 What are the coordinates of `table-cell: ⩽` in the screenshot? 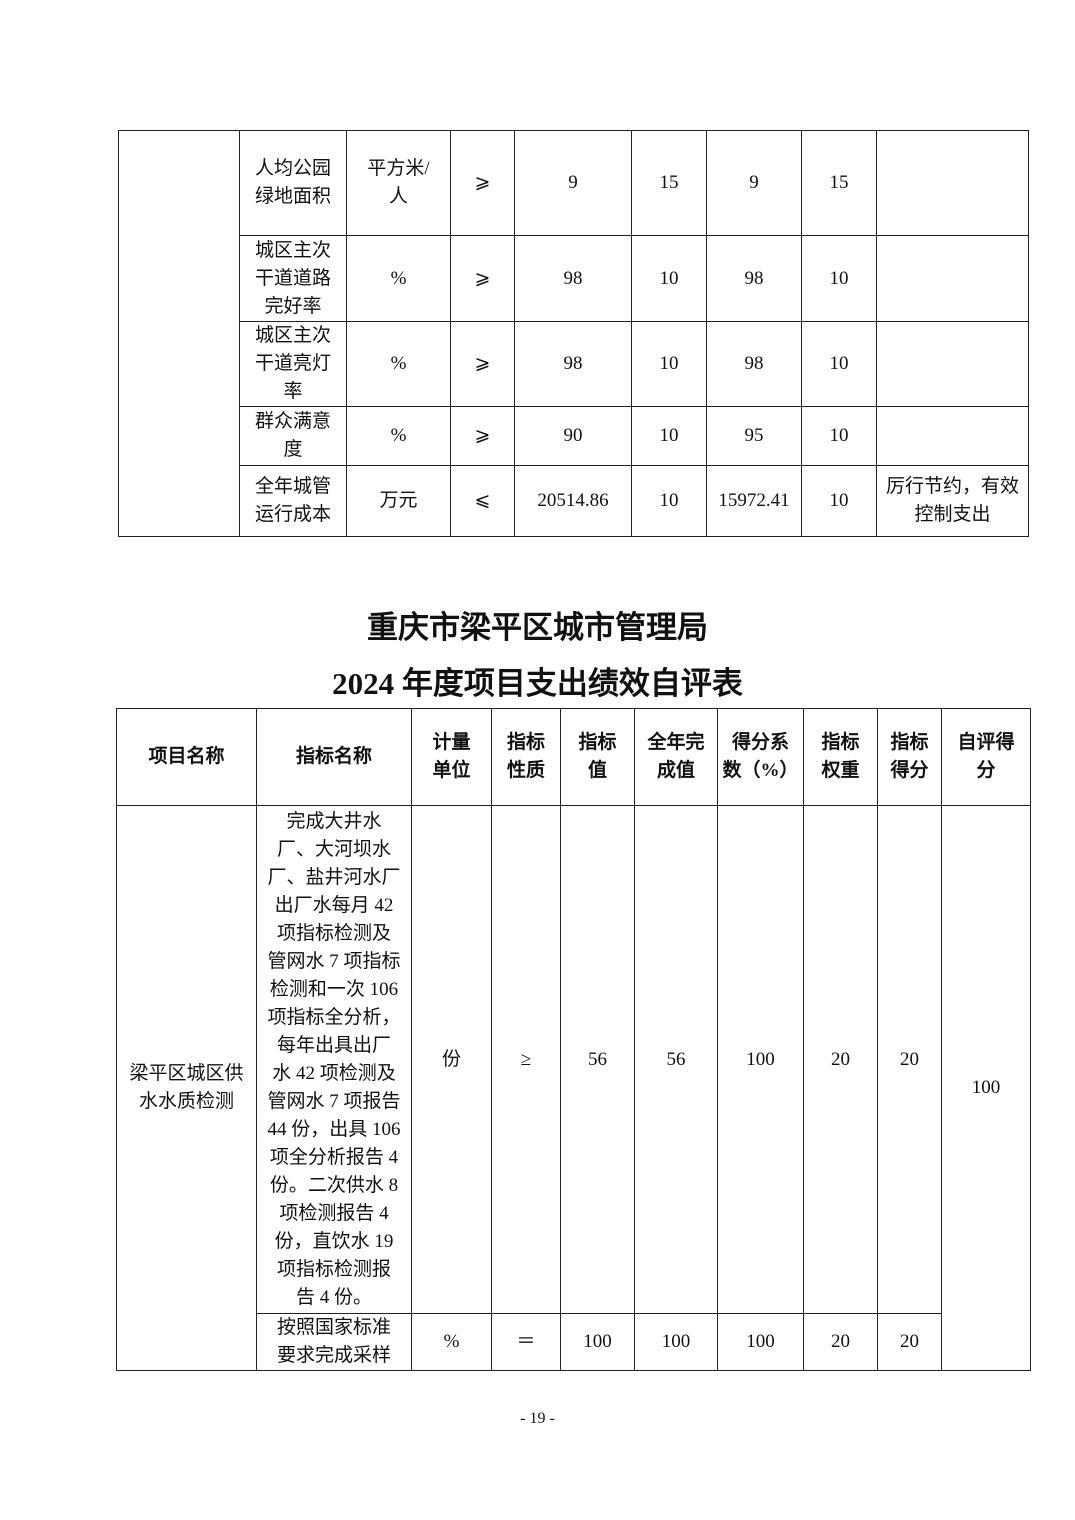 It's located at (482, 501).